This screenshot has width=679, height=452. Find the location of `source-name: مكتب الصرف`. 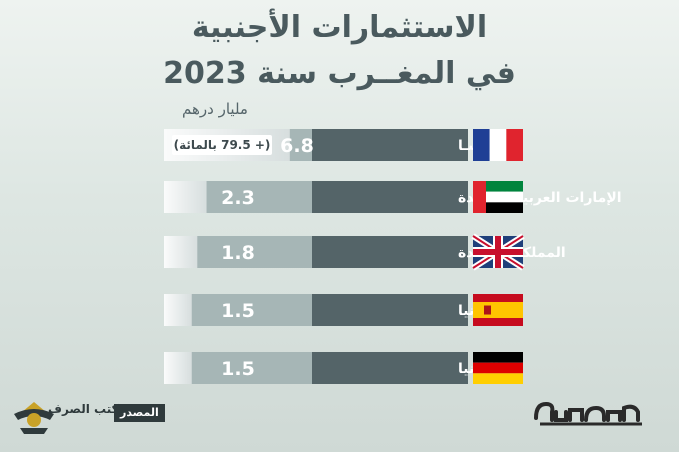

source-name: مكتب الصرف is located at coordinates (87, 409).